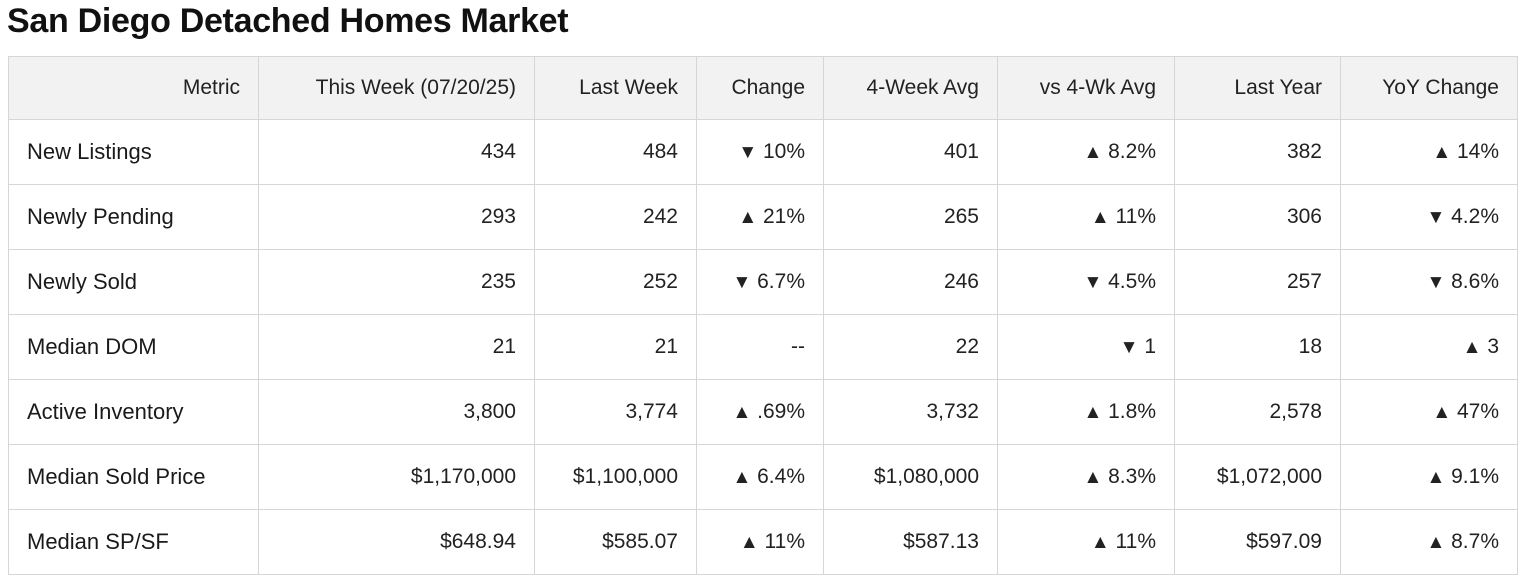 The image size is (1527, 582). What do you see at coordinates (396, 88) in the screenshot?
I see `header-this-week: This Week (07/20/25)` at bounding box center [396, 88].